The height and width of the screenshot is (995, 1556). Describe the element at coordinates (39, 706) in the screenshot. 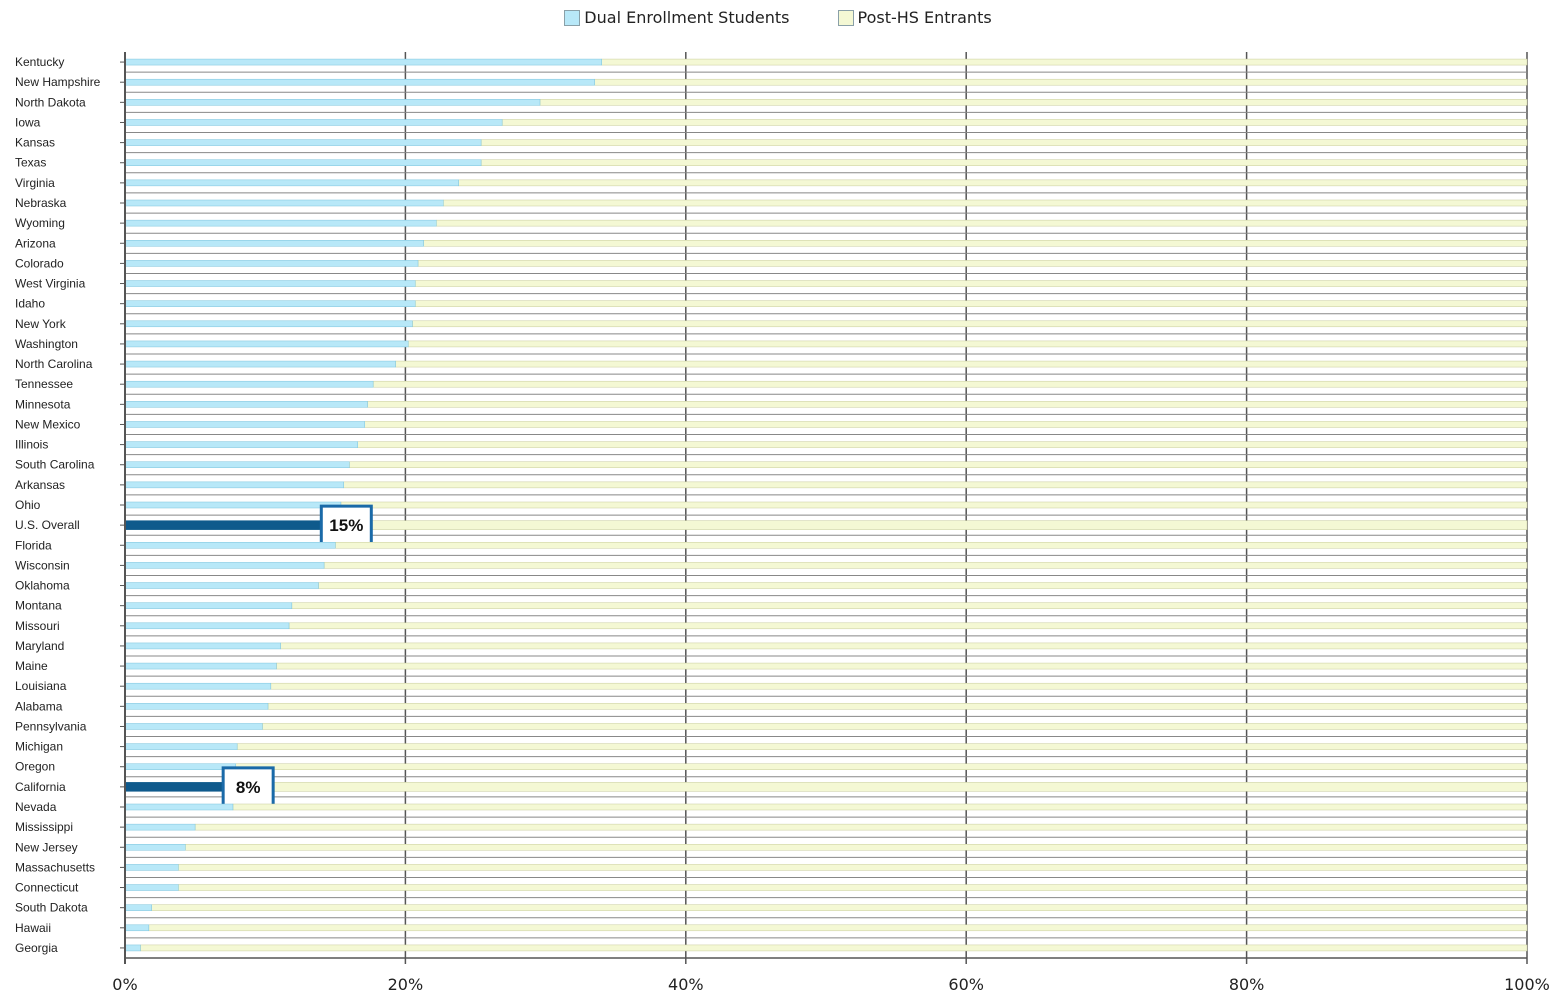

I see `y-category-label: Alabama` at that location.